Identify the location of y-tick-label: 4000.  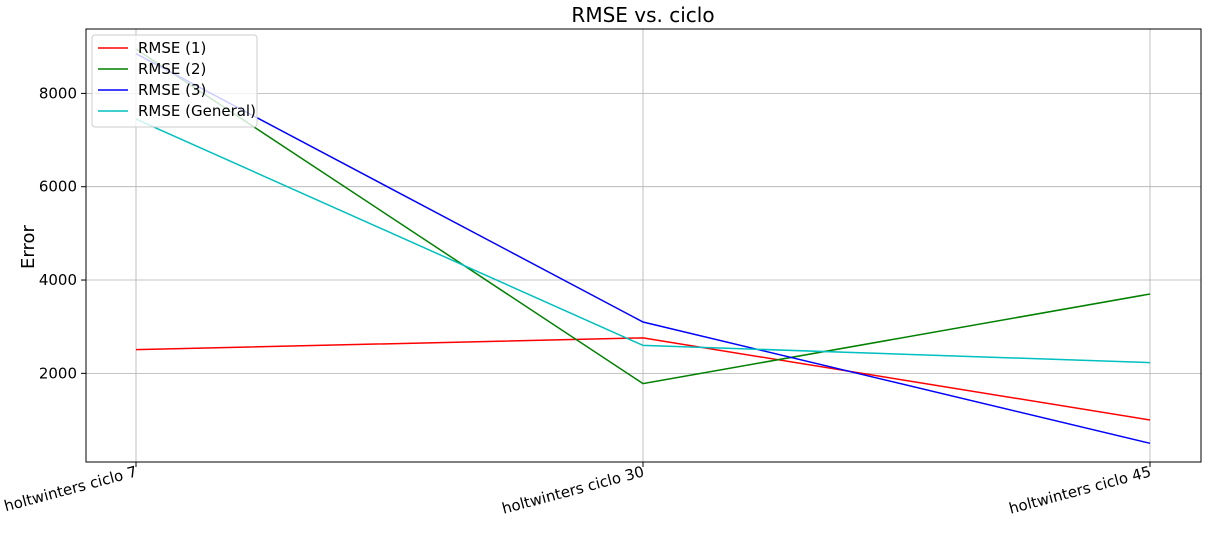
(58, 280).